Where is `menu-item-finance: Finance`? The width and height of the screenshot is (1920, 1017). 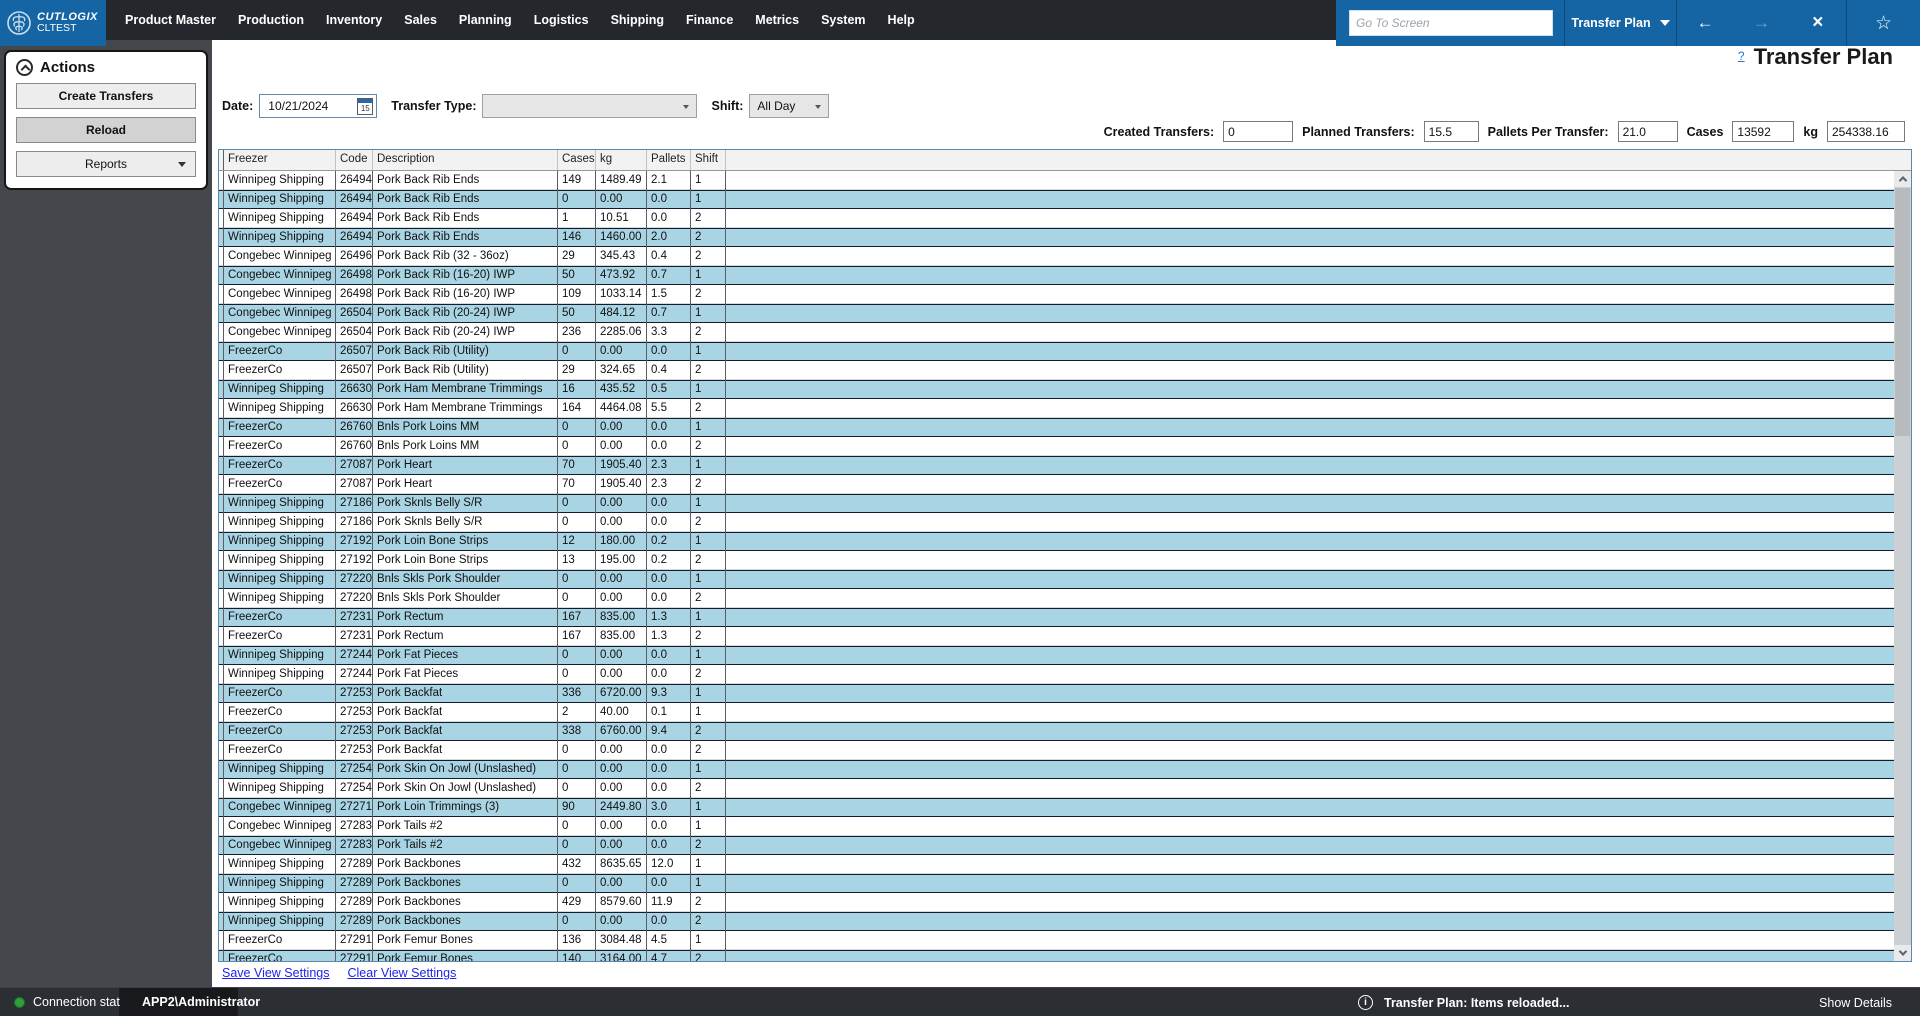 menu-item-finance: Finance is located at coordinates (710, 20).